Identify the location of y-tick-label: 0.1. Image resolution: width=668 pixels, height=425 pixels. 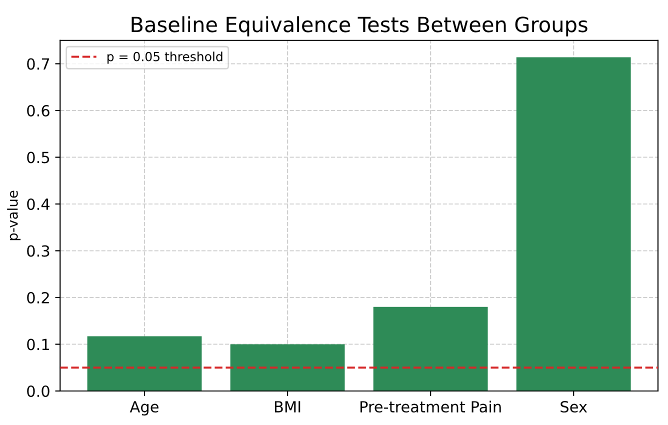
(38, 344).